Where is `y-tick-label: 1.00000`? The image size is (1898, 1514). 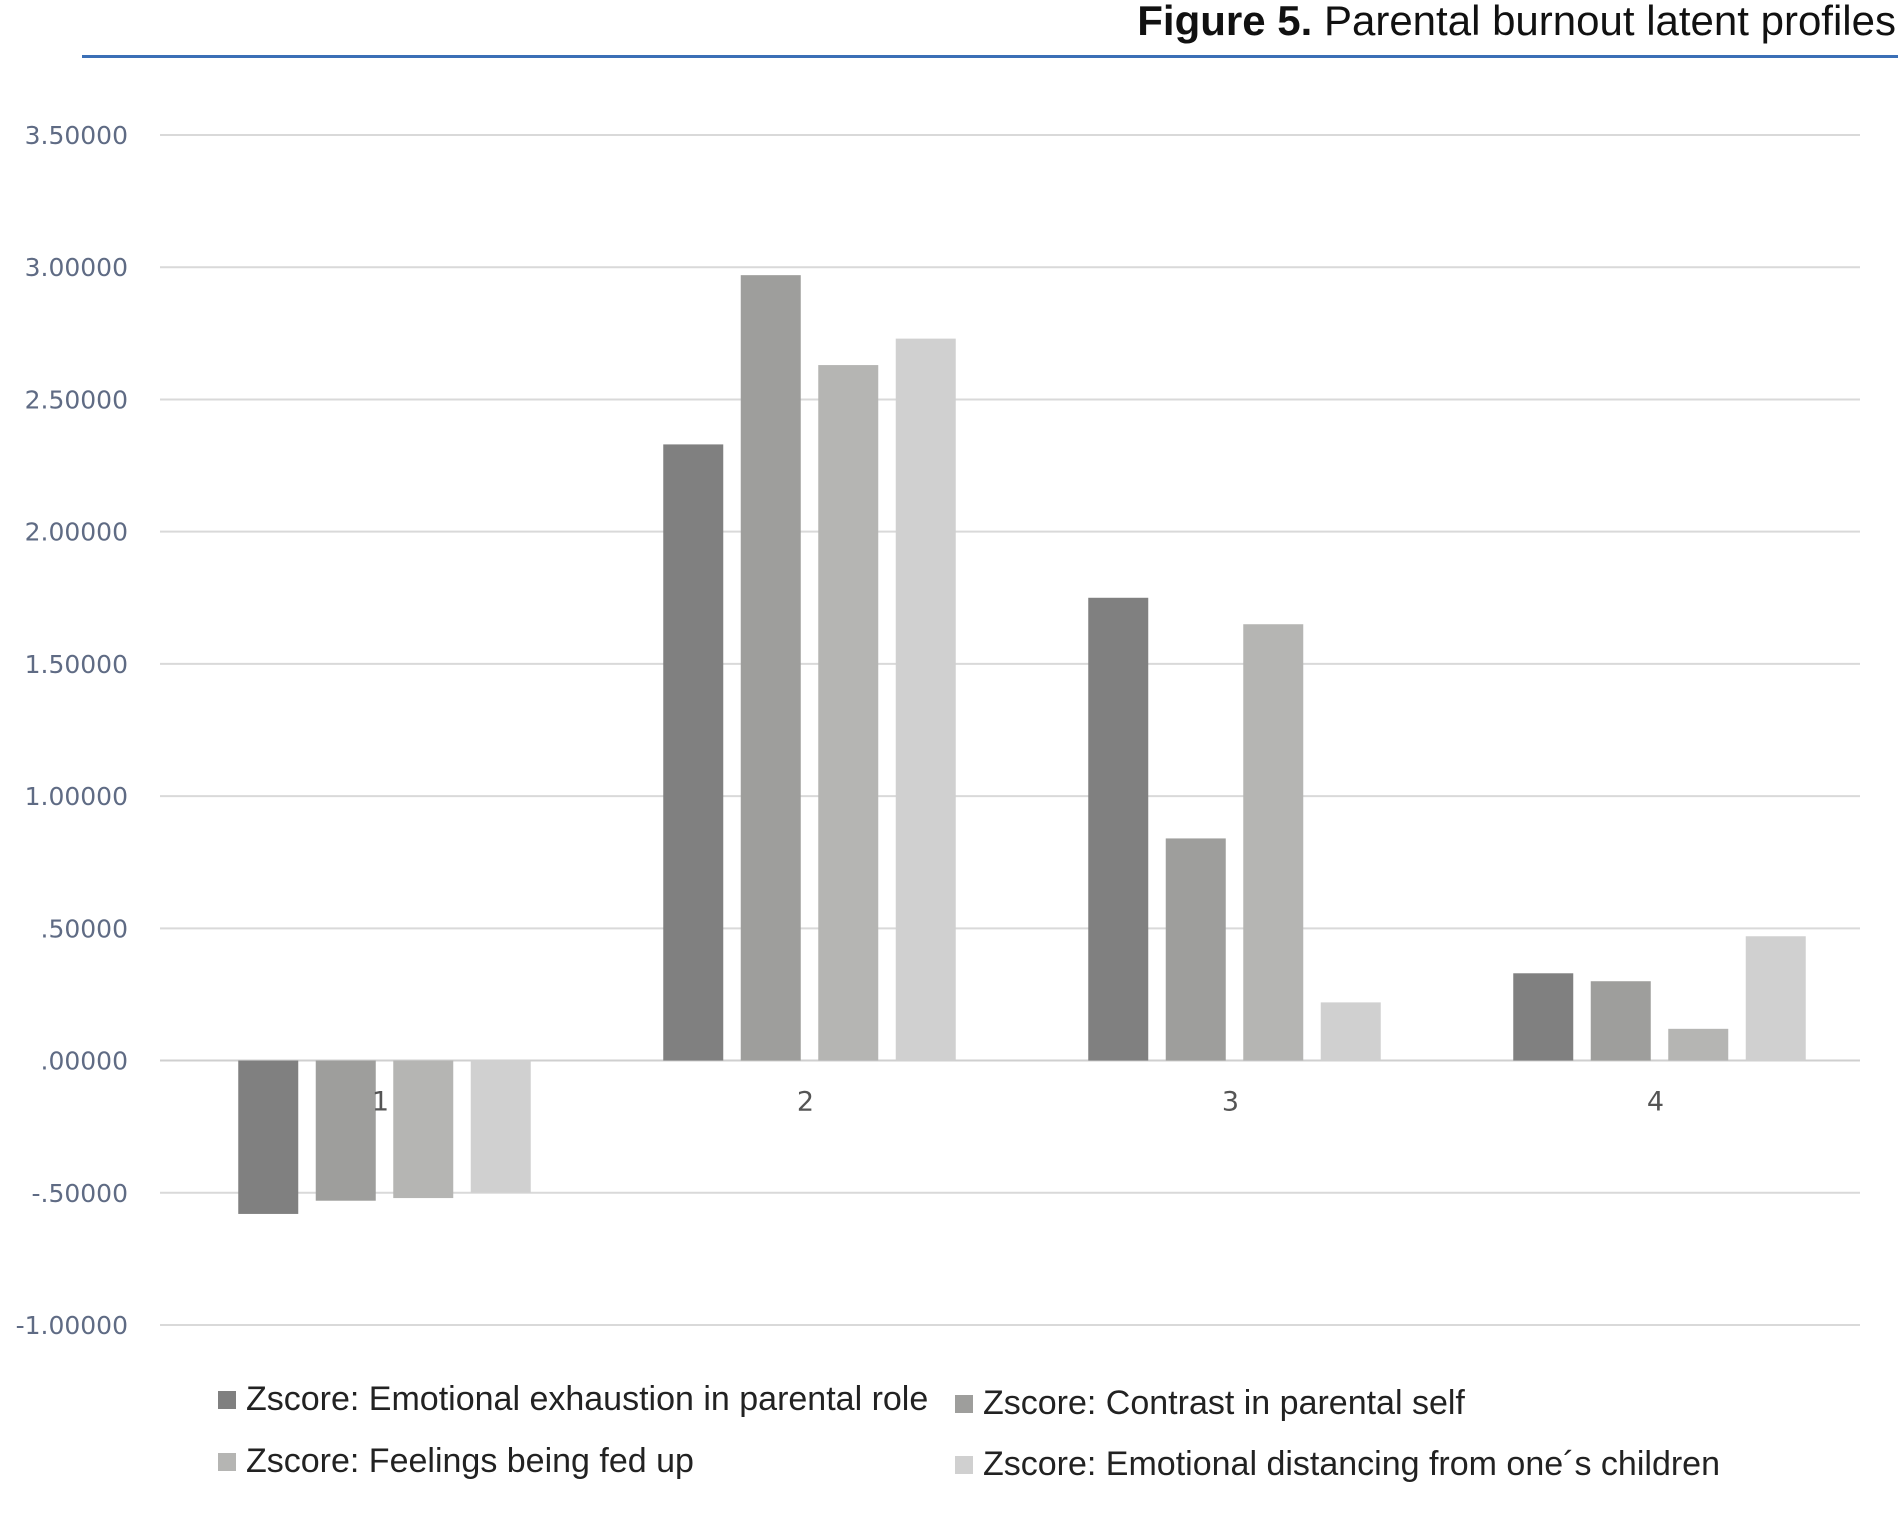 y-tick-label: 1.00000 is located at coordinates (76, 796).